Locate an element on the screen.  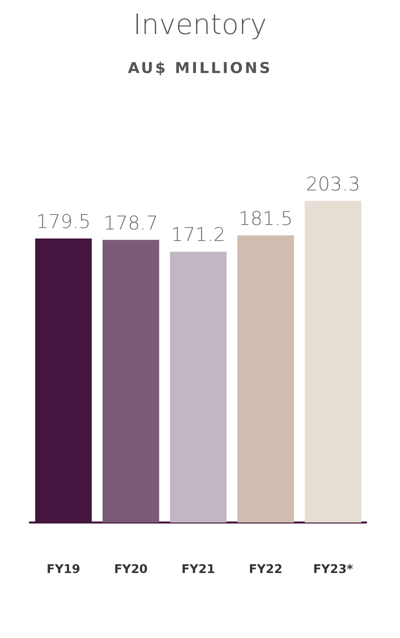
x-tick-label: FY23* is located at coordinates (333, 569).